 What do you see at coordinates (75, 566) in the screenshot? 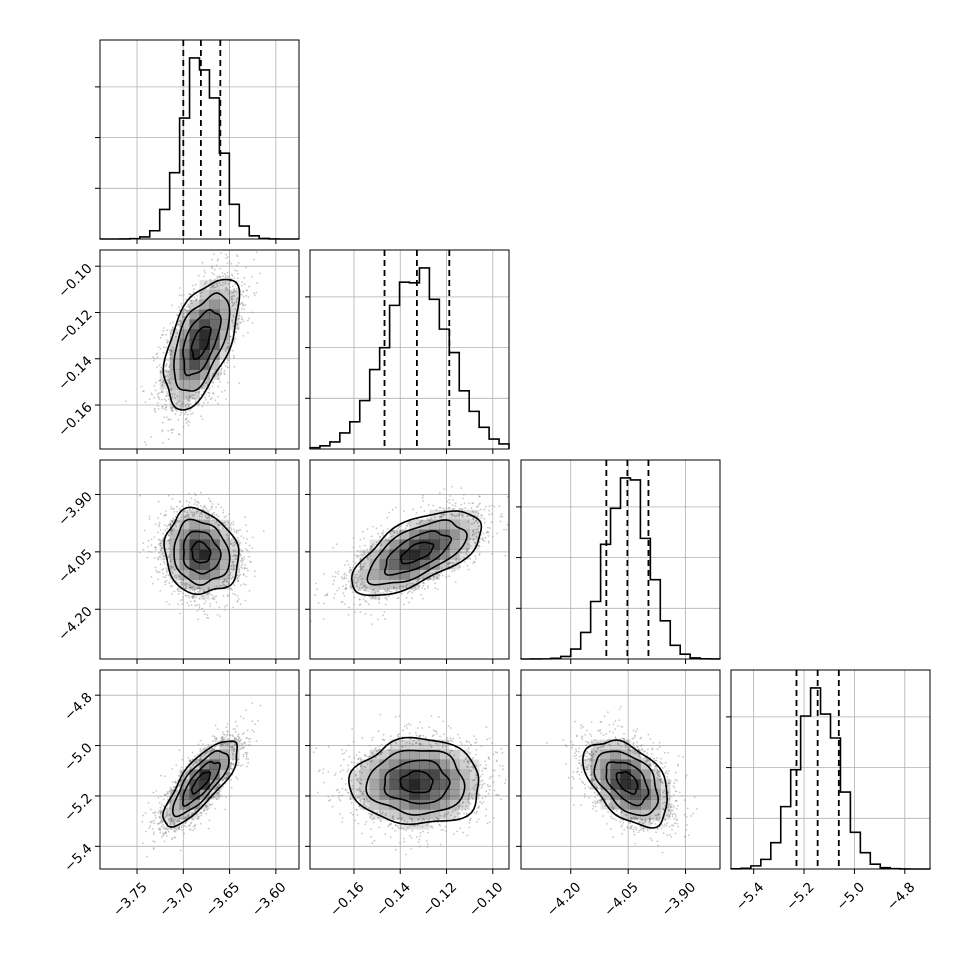
I see `y-tick-label-param-2: −4.05` at bounding box center [75, 566].